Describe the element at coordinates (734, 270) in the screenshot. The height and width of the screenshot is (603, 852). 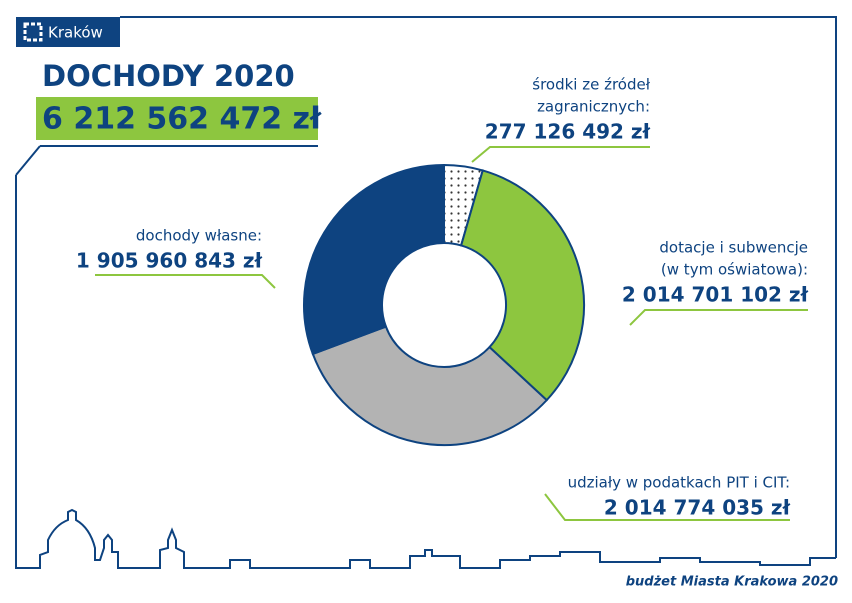
I see `category-label: (w tym oświatowa):` at that location.